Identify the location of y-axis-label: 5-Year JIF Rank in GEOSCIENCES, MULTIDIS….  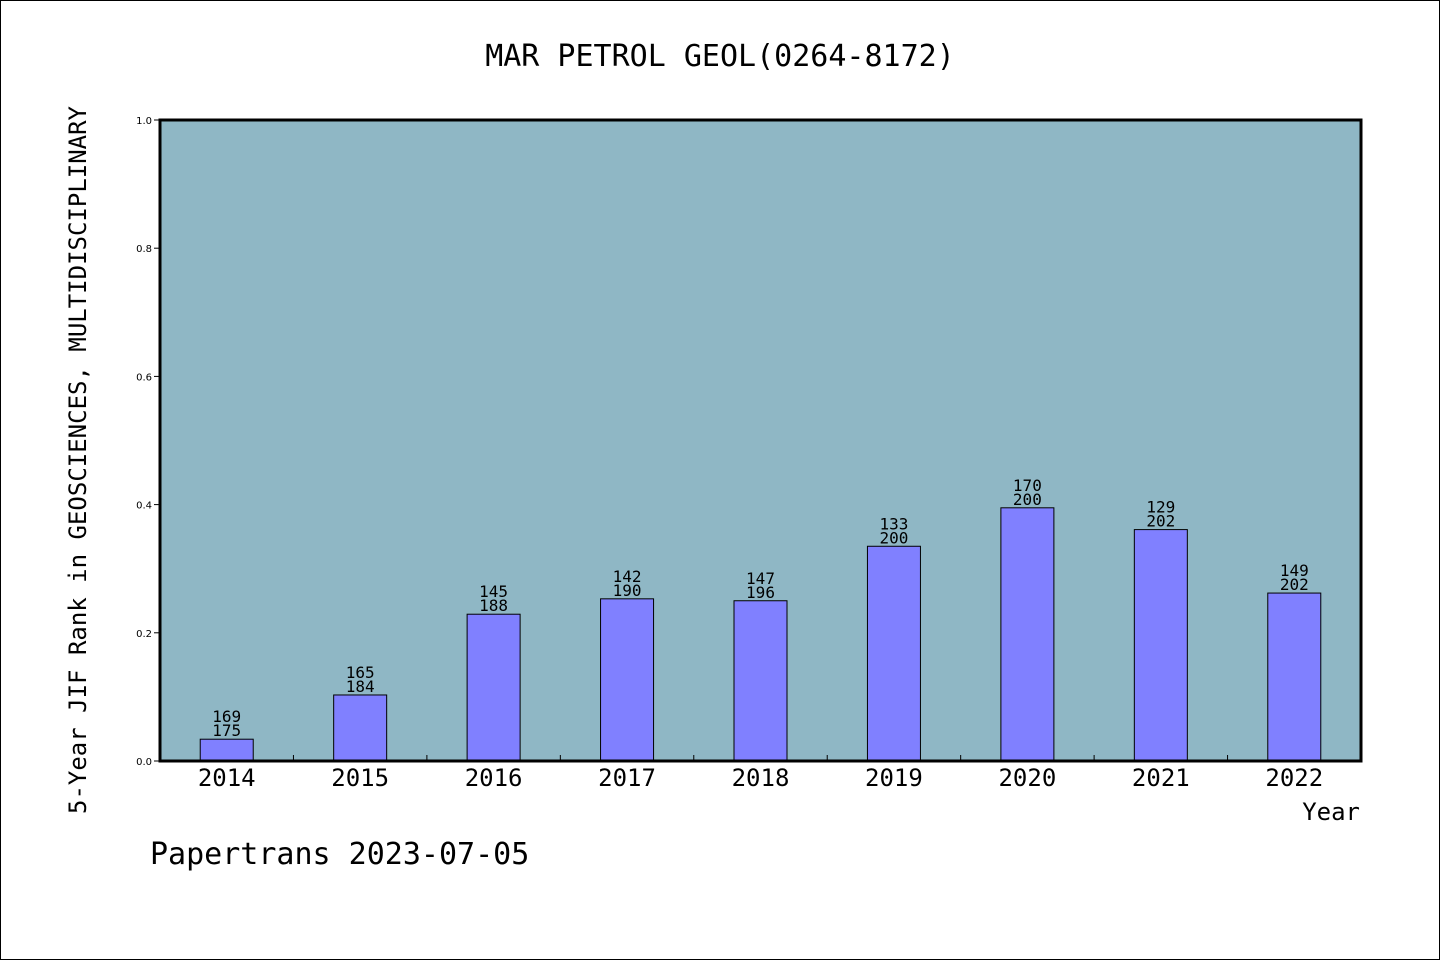
(78, 459).